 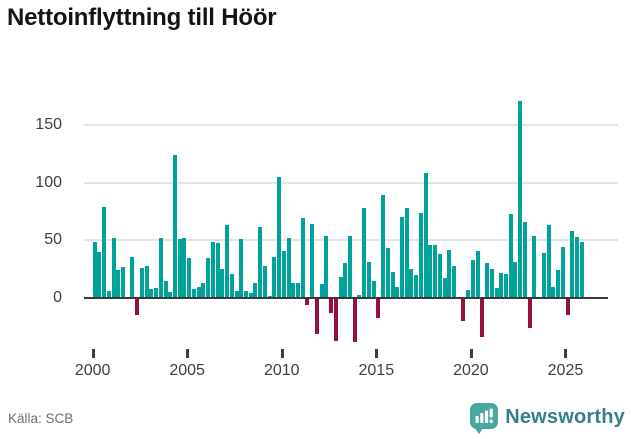 I want to click on logo-bubble-shape, so click(x=484, y=416).